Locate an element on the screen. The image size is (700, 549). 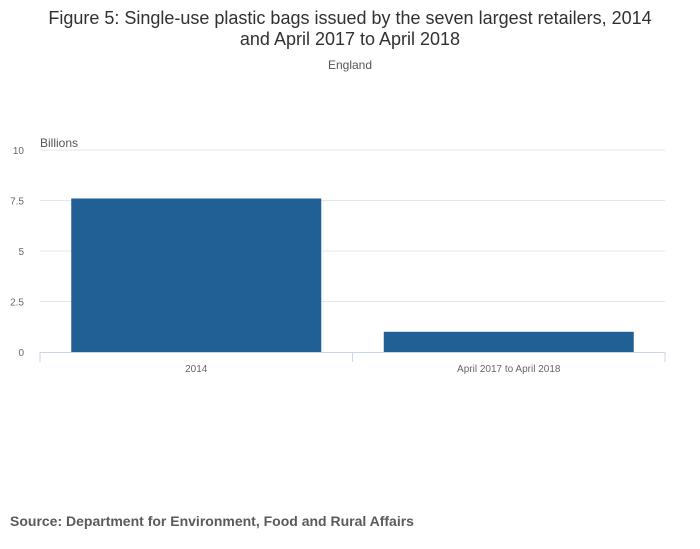
x-axis: 2014 April 2017 to April 2018 is located at coordinates (352, 363).